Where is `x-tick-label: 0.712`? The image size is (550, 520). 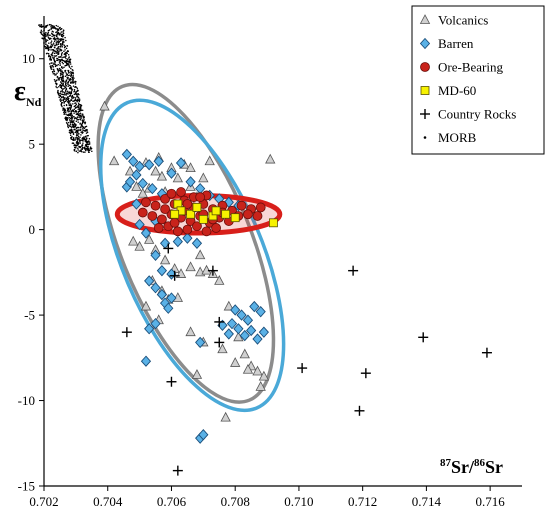
x-tick-label: 0.712 is located at coordinates (362, 501).